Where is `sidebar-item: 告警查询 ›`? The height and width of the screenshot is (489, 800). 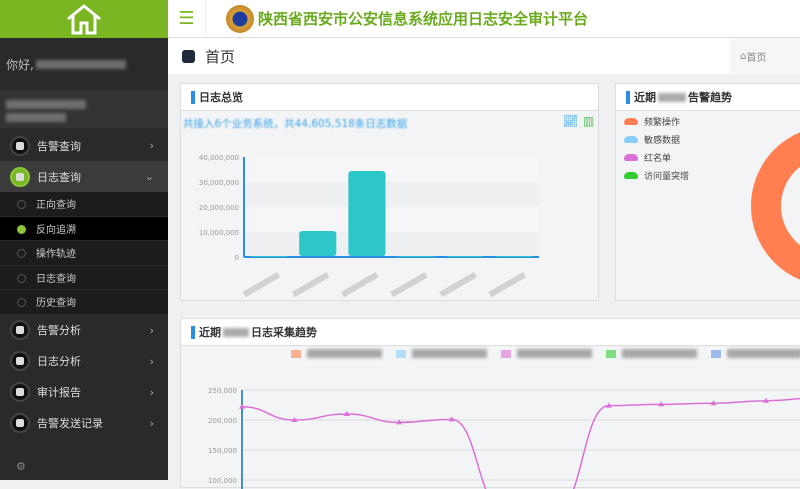
sidebar-item: 告警查询 › is located at coordinates (84, 145).